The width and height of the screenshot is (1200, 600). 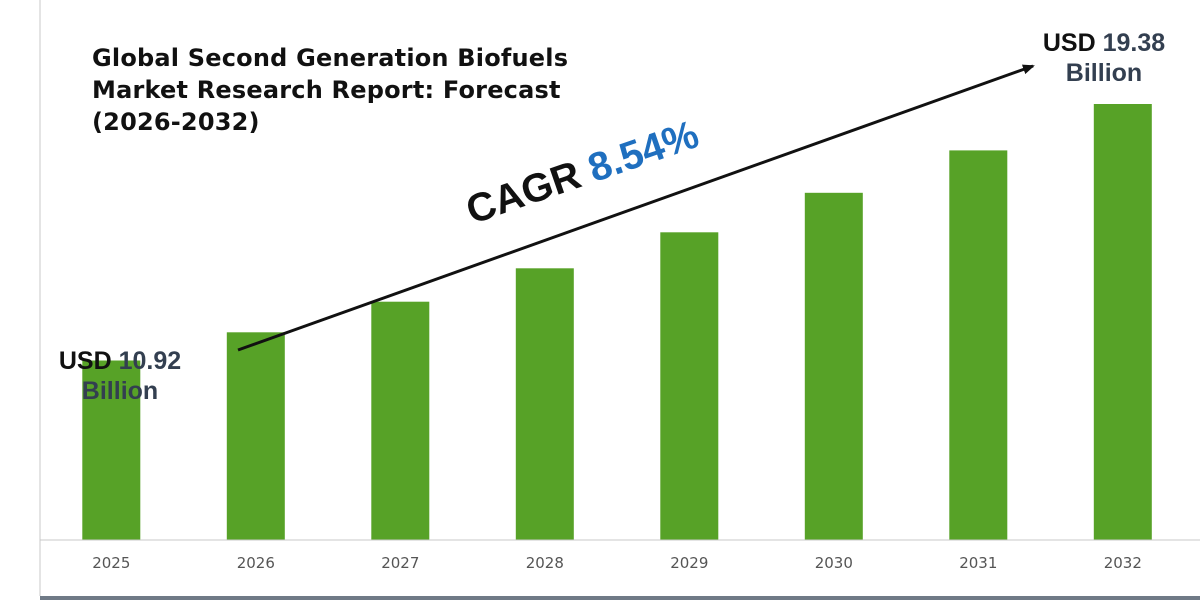 I want to click on x-tick-2030: 2030, so click(x=834, y=563).